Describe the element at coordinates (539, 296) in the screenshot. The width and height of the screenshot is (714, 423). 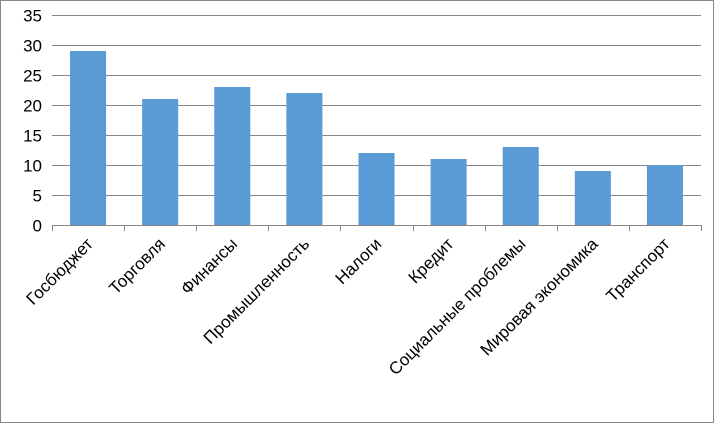
I see `x-category-label: Мировая экономика` at that location.